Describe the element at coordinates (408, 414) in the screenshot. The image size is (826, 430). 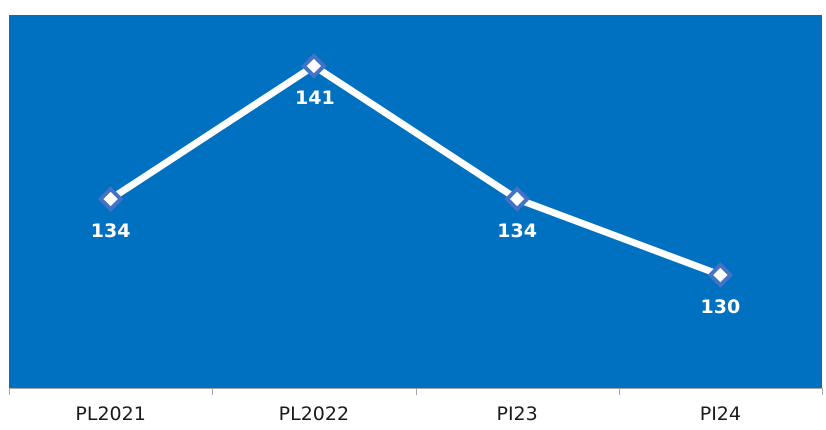
I see `x-axis-tick-labels: PL2021 PL2022 PI23 PI24` at that location.